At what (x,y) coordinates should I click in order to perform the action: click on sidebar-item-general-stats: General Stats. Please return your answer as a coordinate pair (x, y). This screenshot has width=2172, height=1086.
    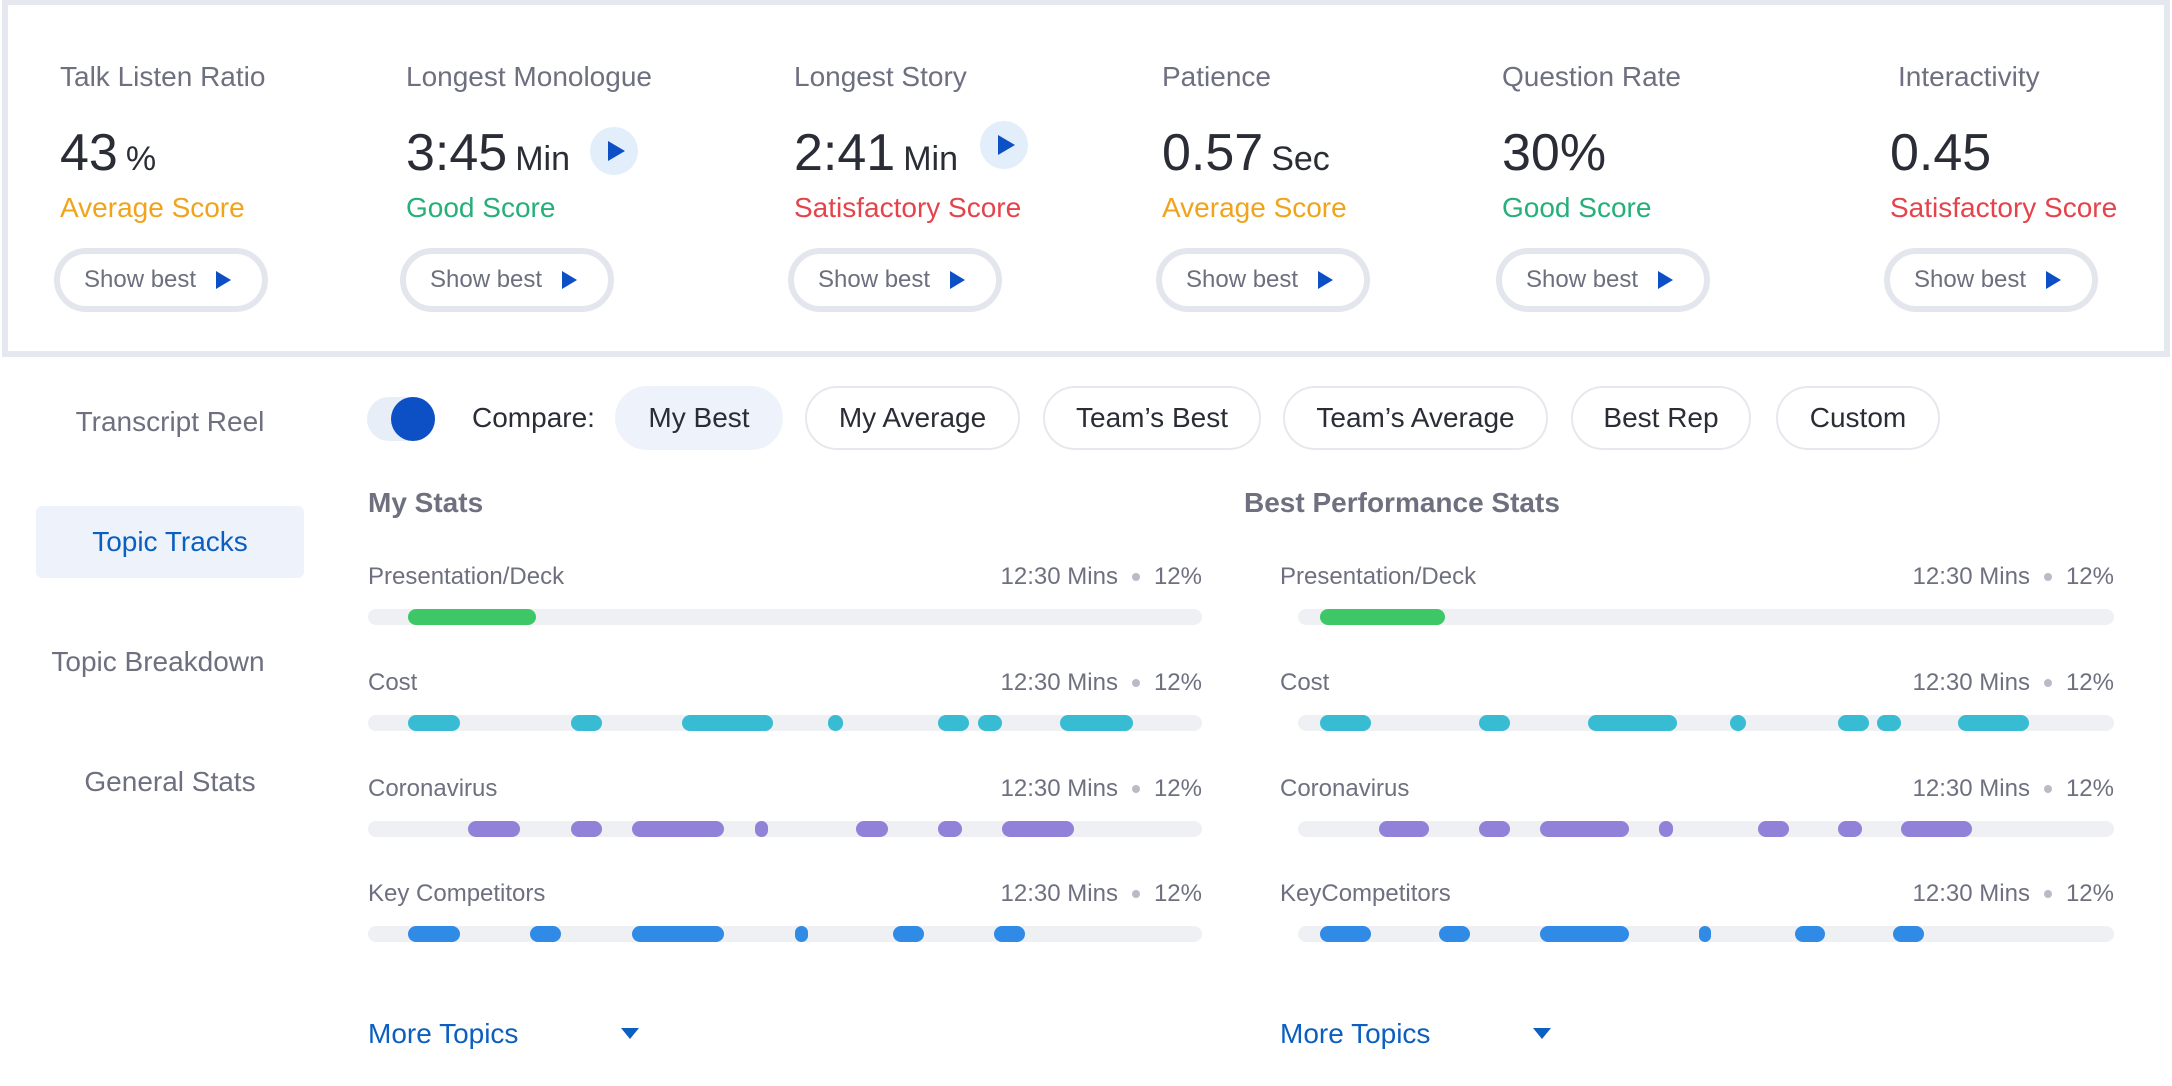
    Looking at the image, I should click on (170, 781).